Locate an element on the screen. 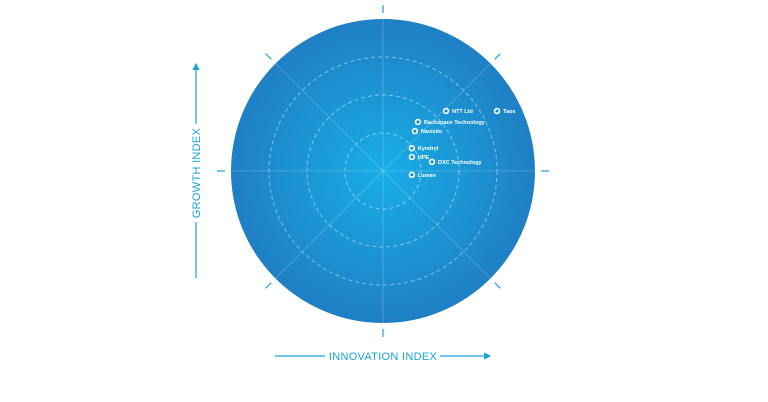 The image size is (768, 402). point-label: Rackspace Technology is located at coordinates (455, 123).